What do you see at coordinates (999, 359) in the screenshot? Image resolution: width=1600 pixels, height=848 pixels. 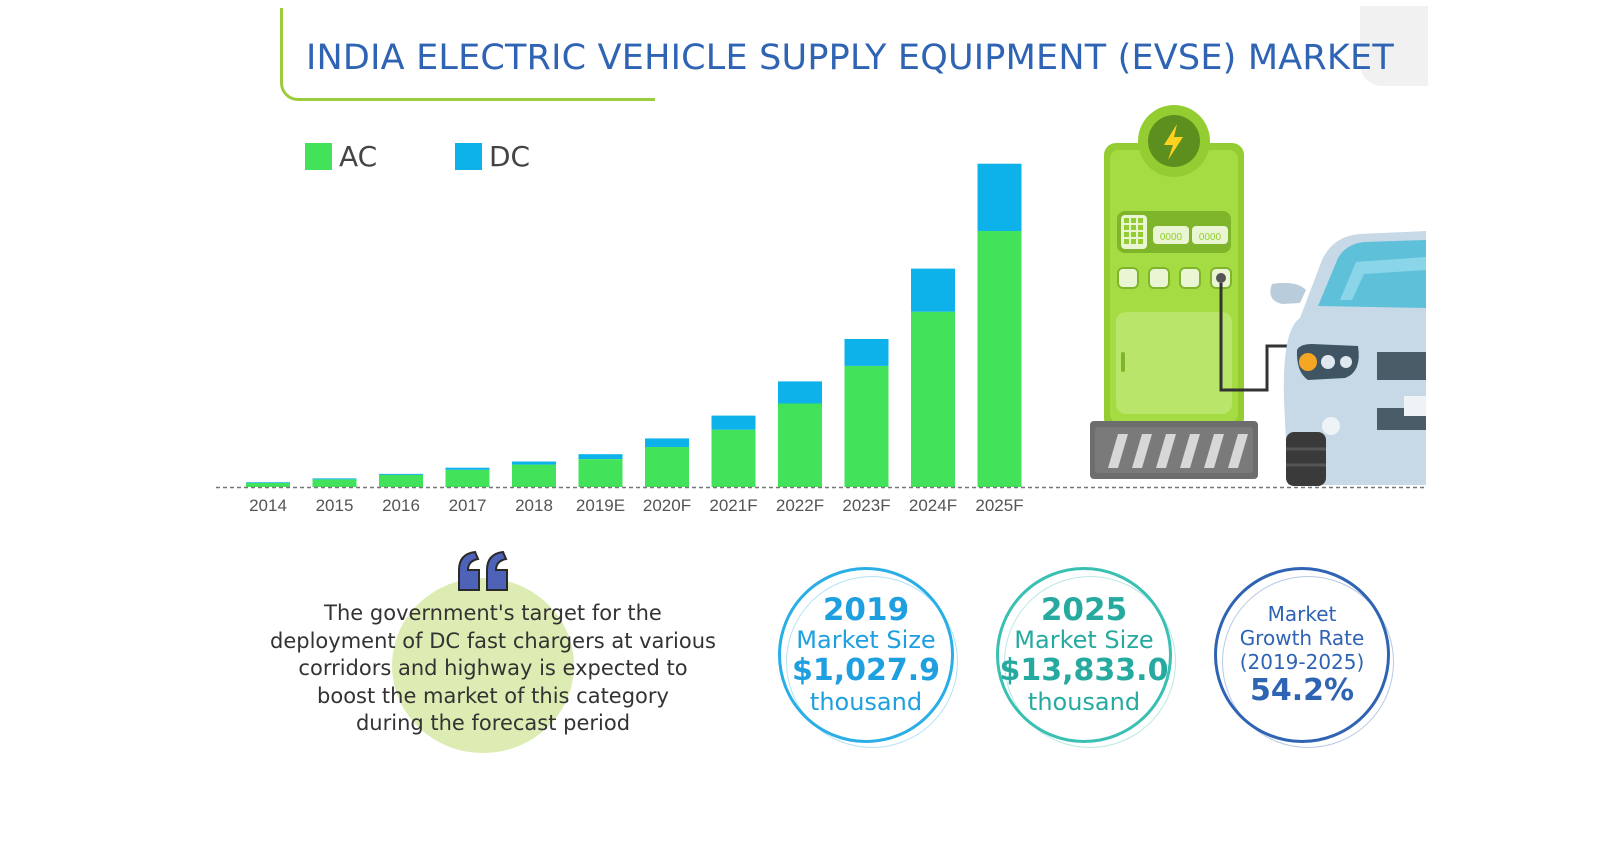 I see `bar-ac-2025f` at bounding box center [999, 359].